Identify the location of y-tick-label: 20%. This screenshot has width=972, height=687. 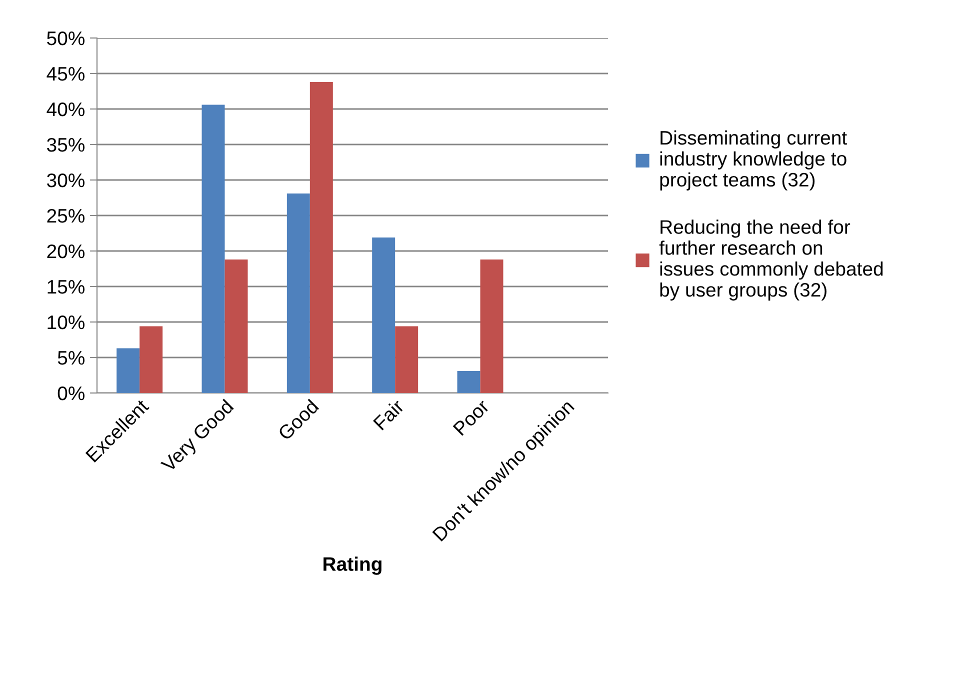
(66, 251).